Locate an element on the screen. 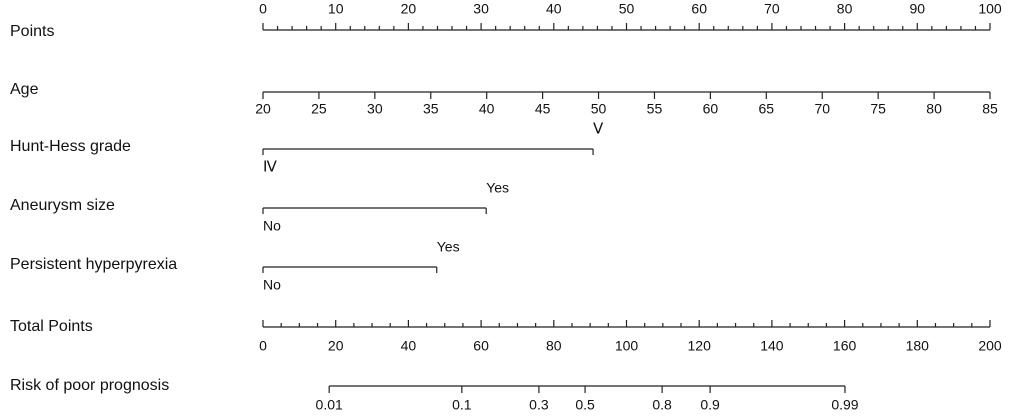 The image size is (1013, 419). tick-label: 25 is located at coordinates (319, 109).